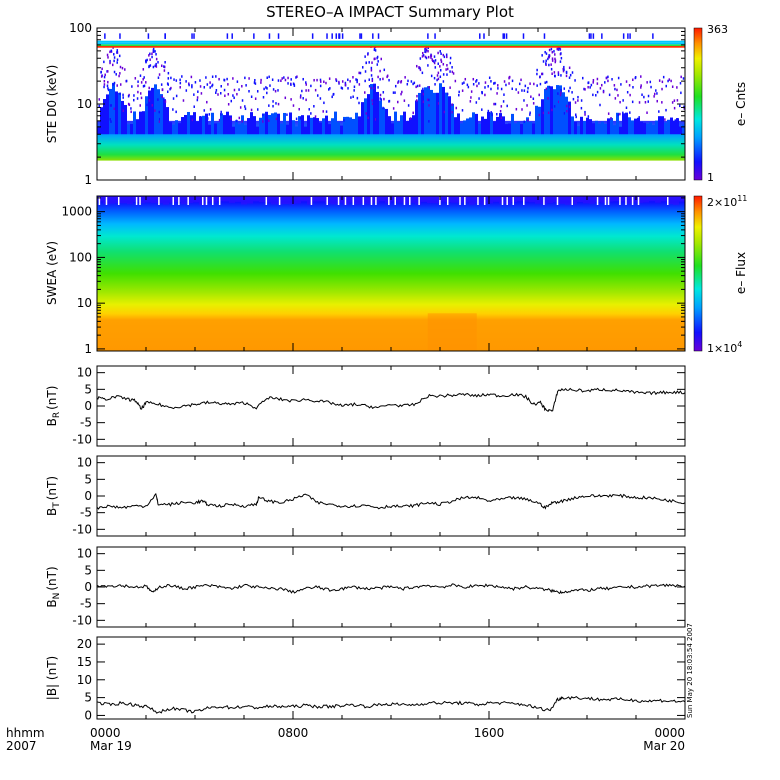 This screenshot has height=780, width=780. Describe the element at coordinates (88, 349) in the screenshot. I see `swea-y-tick-label: 1` at that location.